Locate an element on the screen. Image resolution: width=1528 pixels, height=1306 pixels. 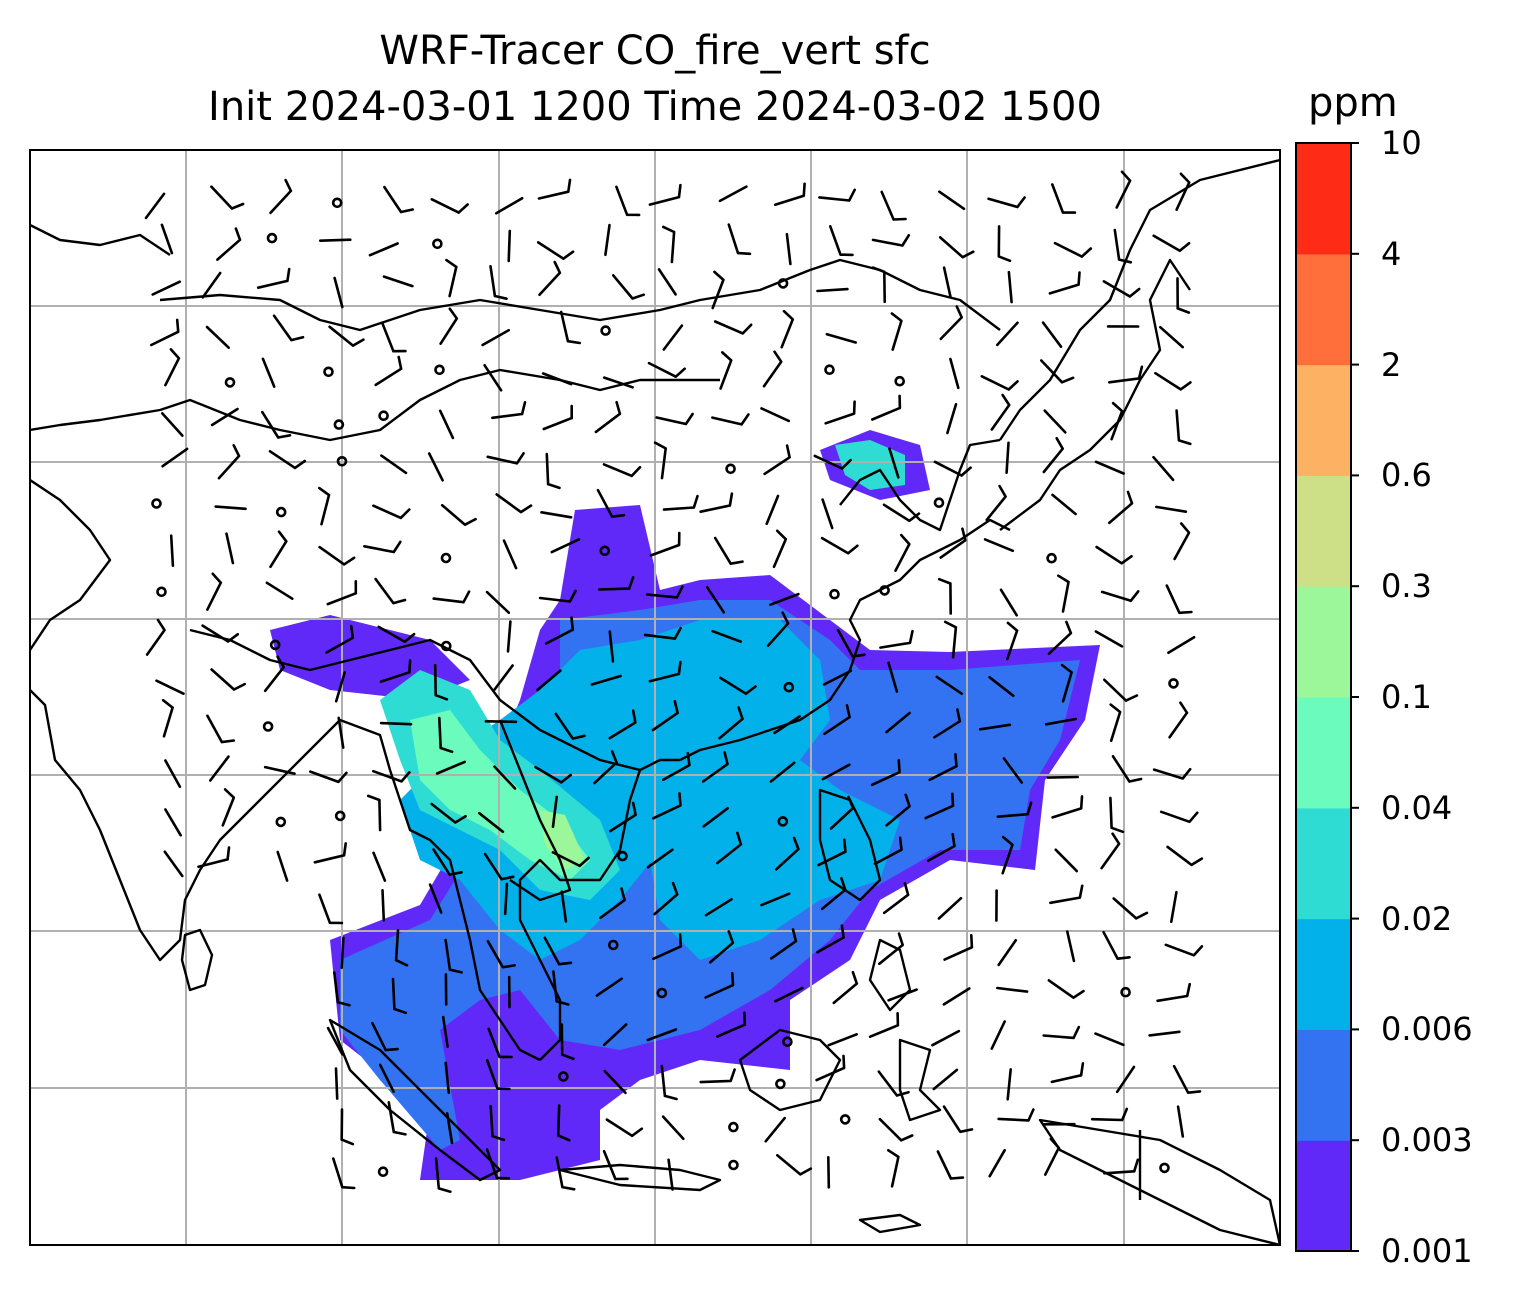
russia-coast is located at coordinates (1139, 299).